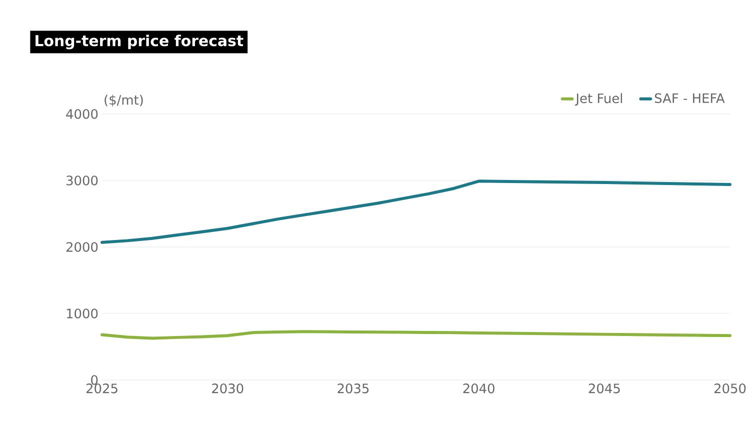 The width and height of the screenshot is (756, 425). I want to click on chart-title: Long-term price forecast, so click(140, 42).